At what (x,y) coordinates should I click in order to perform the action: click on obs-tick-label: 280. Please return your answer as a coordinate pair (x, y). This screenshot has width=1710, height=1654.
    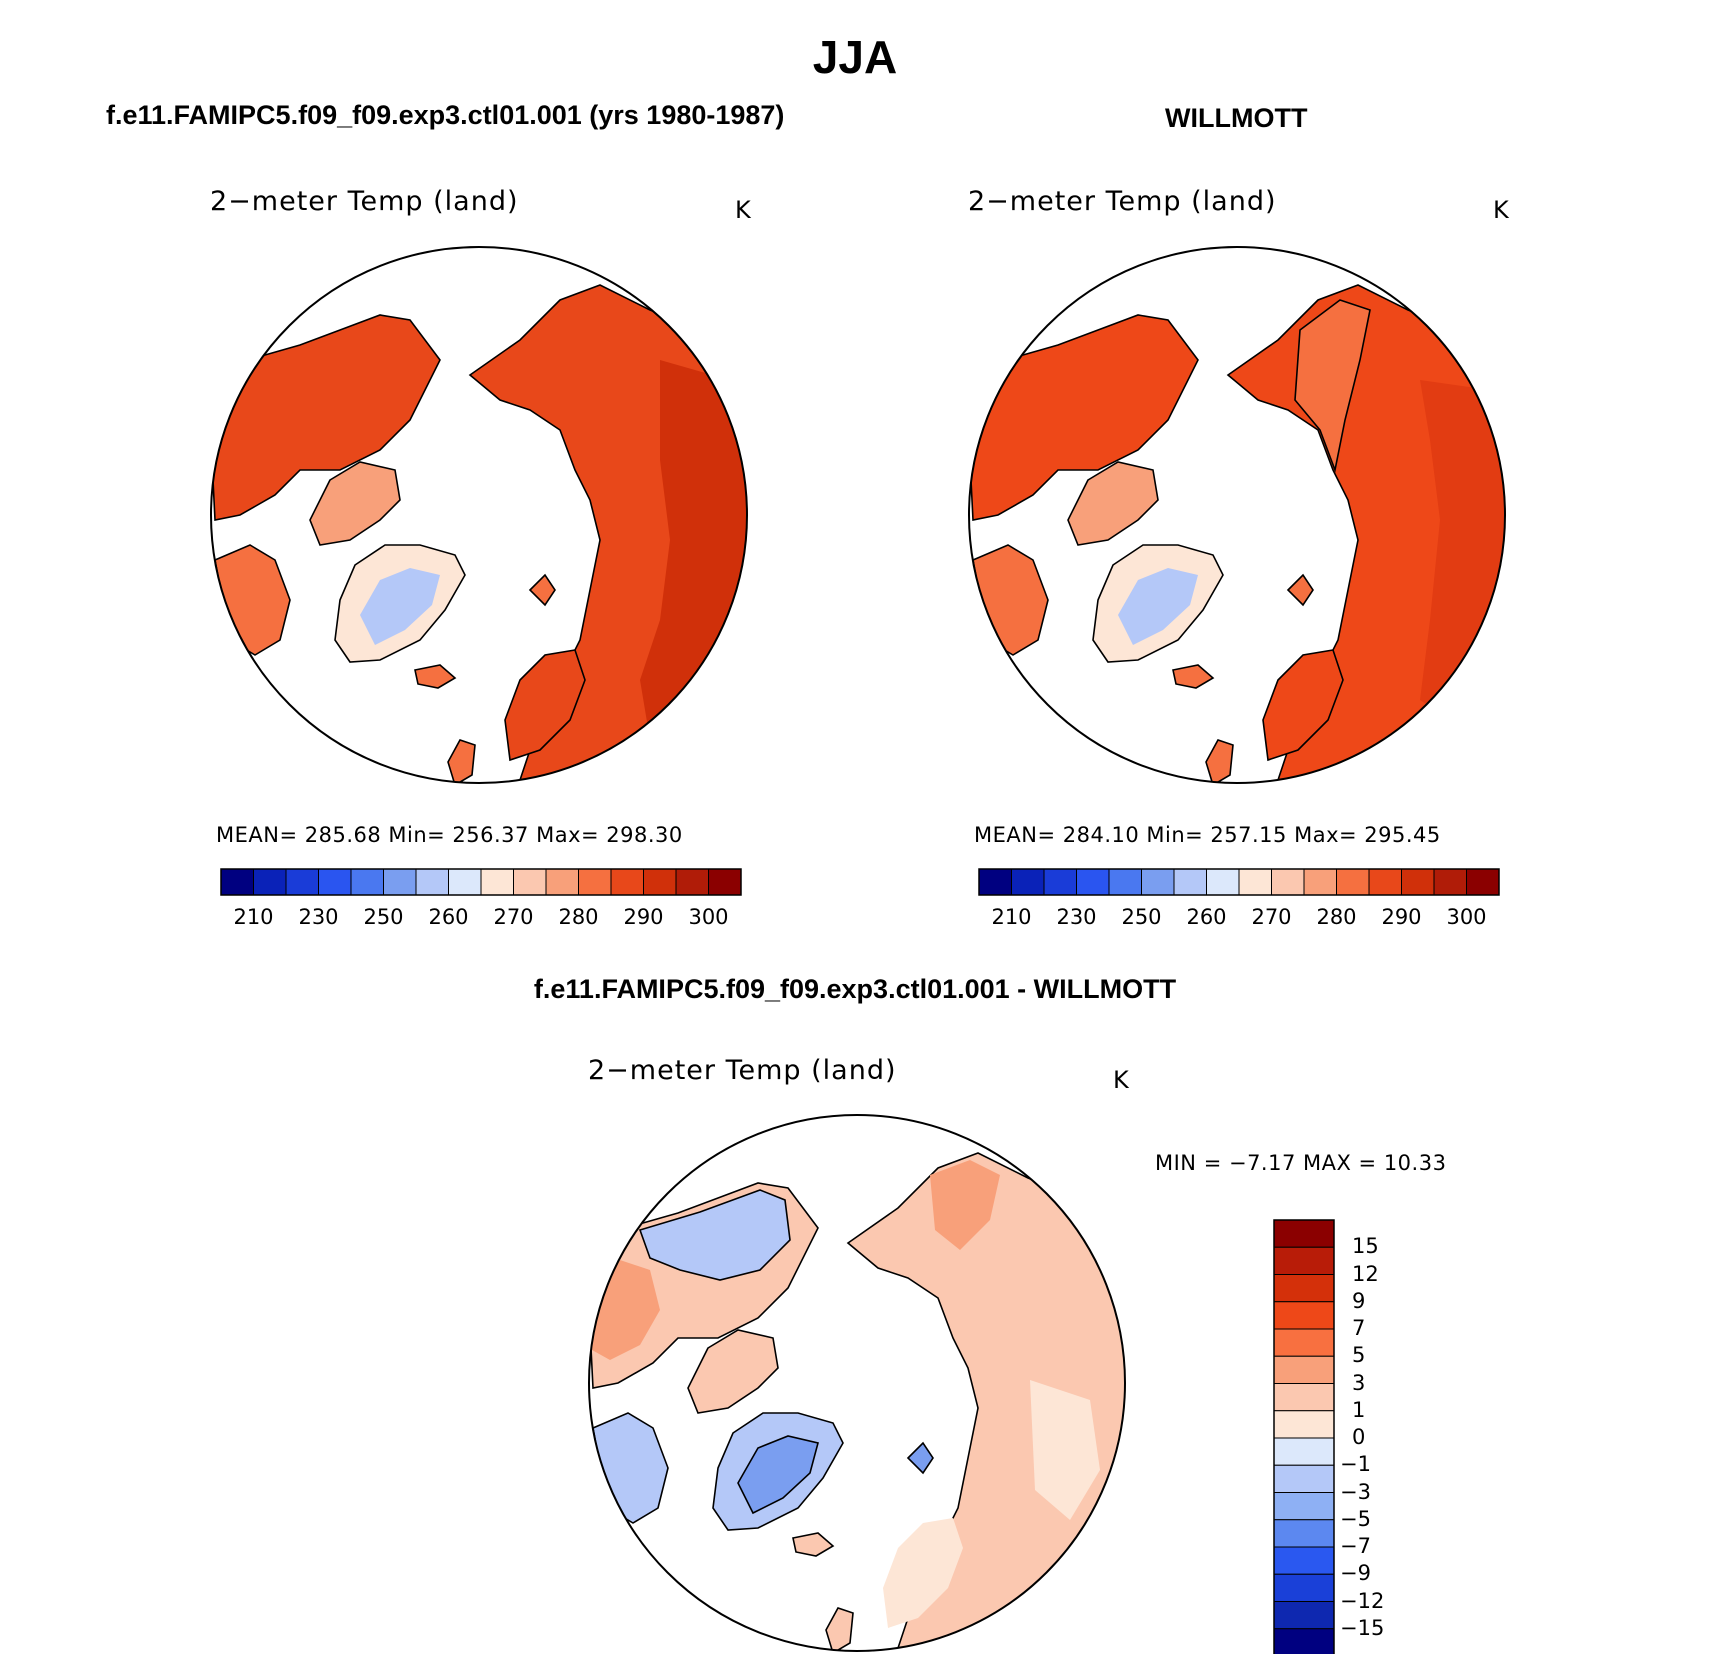
    Looking at the image, I should click on (1336, 917).